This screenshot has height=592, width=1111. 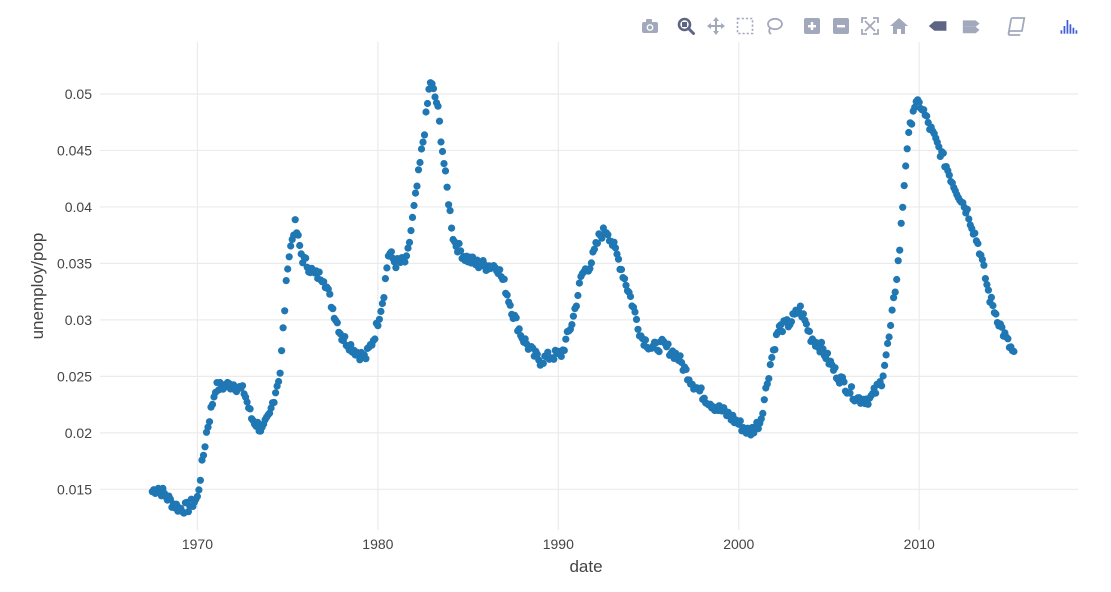 I want to click on y-tick-label: 0.02, so click(x=78, y=433).